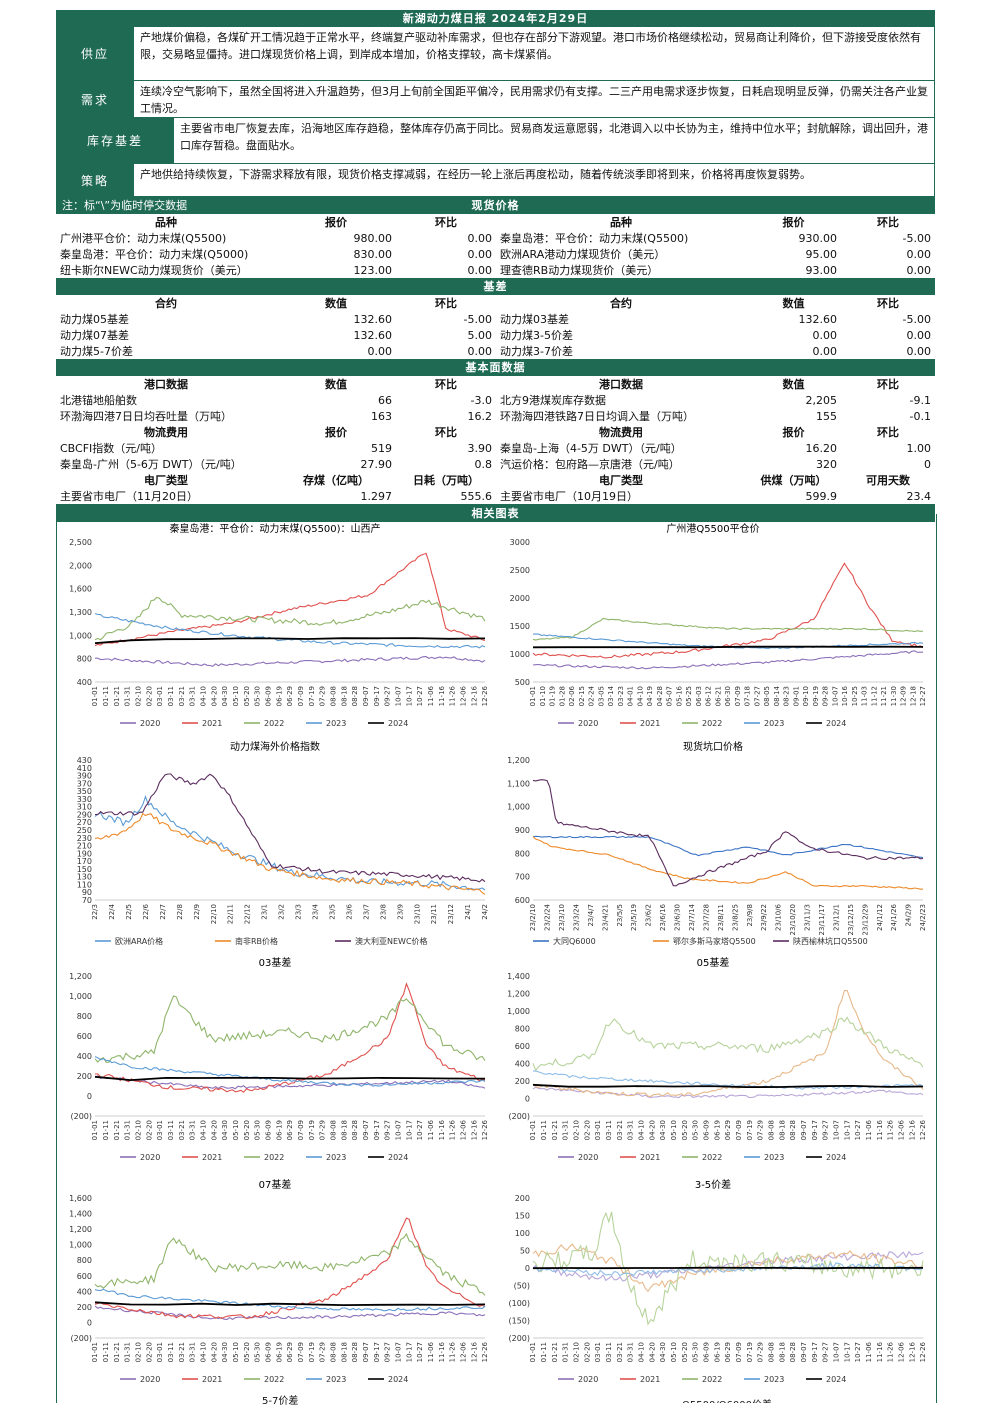 The height and width of the screenshot is (1407, 992). I want to click on y-tick-label: 270, so click(84, 822).